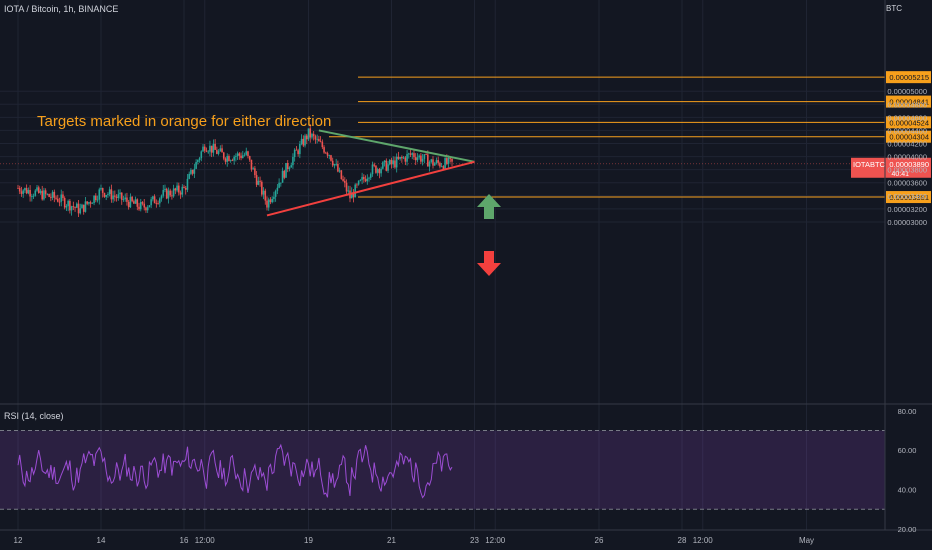  I want to click on time-tick-label: 19, so click(308, 540).